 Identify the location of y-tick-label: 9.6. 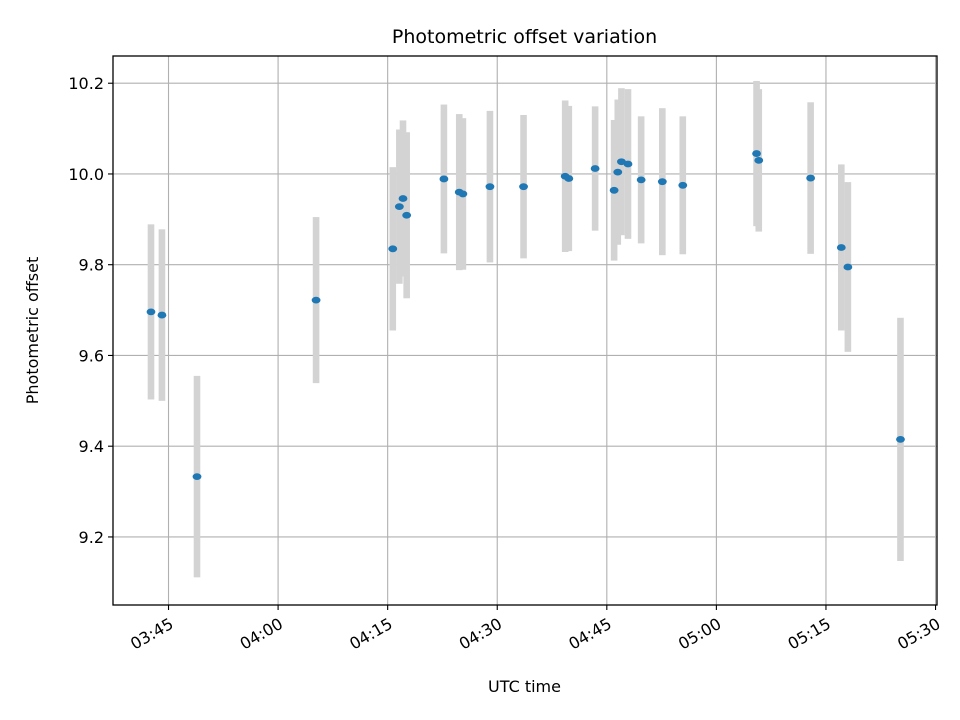
(91, 355).